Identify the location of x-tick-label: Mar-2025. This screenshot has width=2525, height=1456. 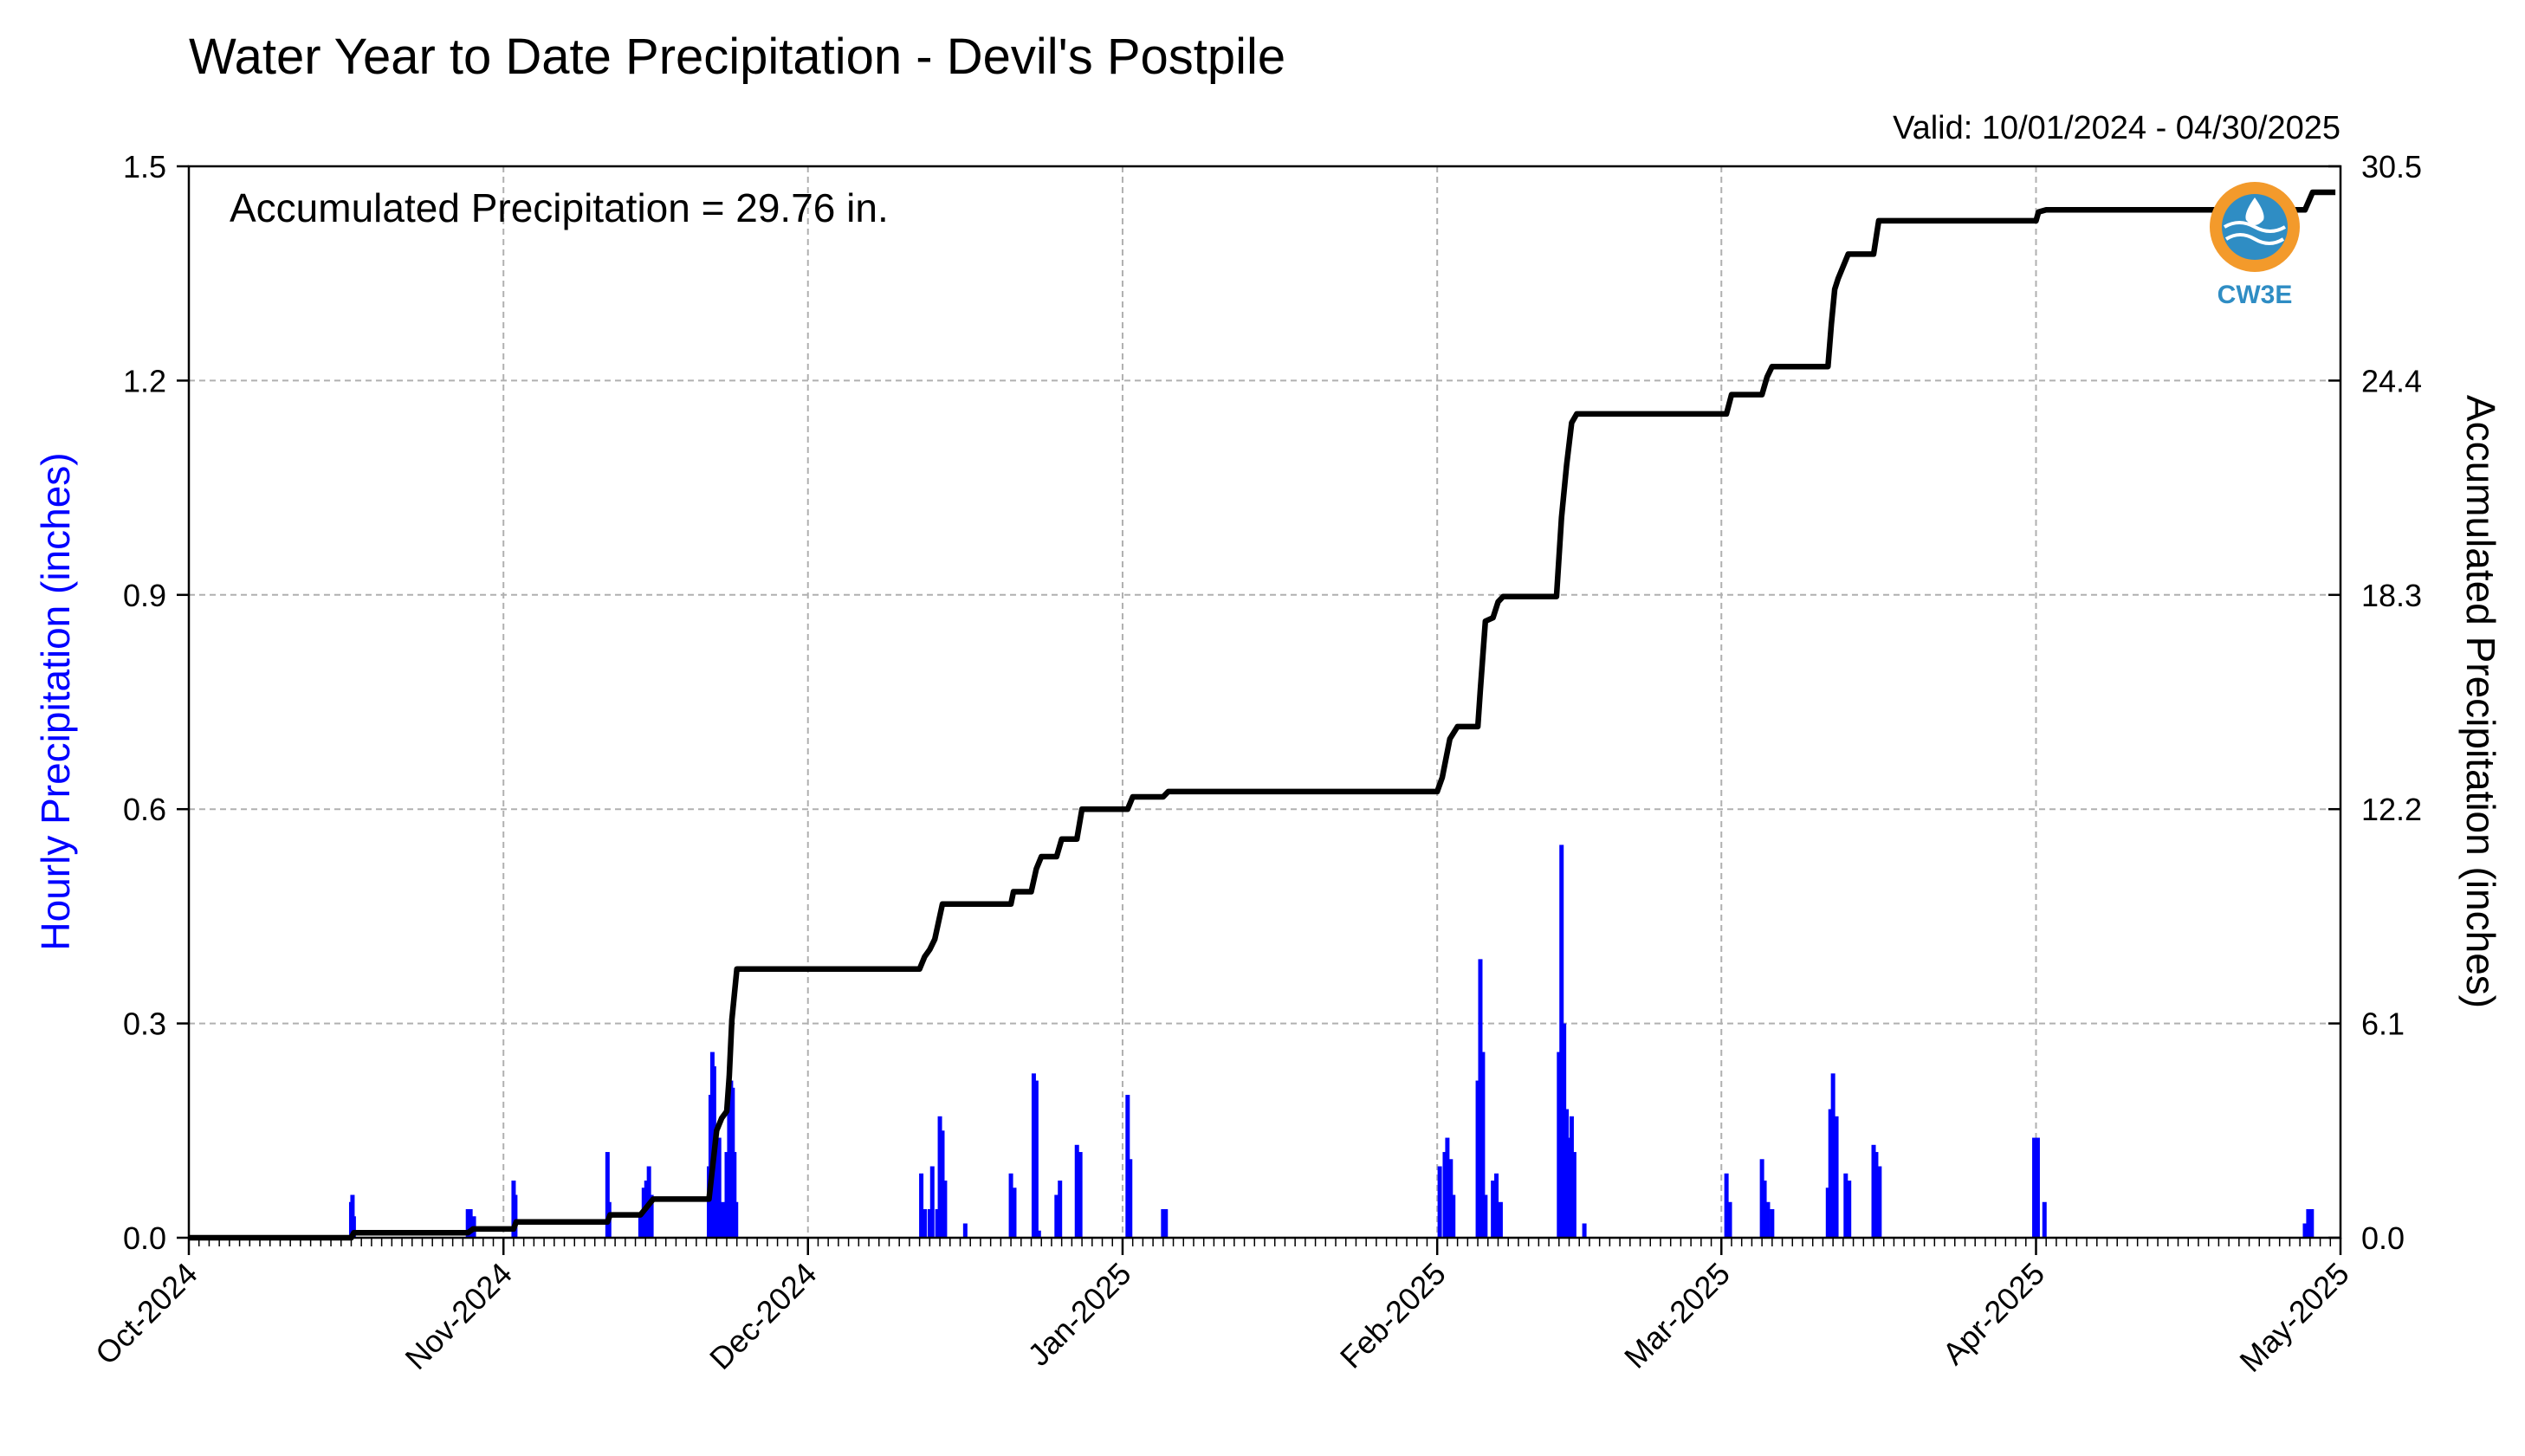
(1677, 1315).